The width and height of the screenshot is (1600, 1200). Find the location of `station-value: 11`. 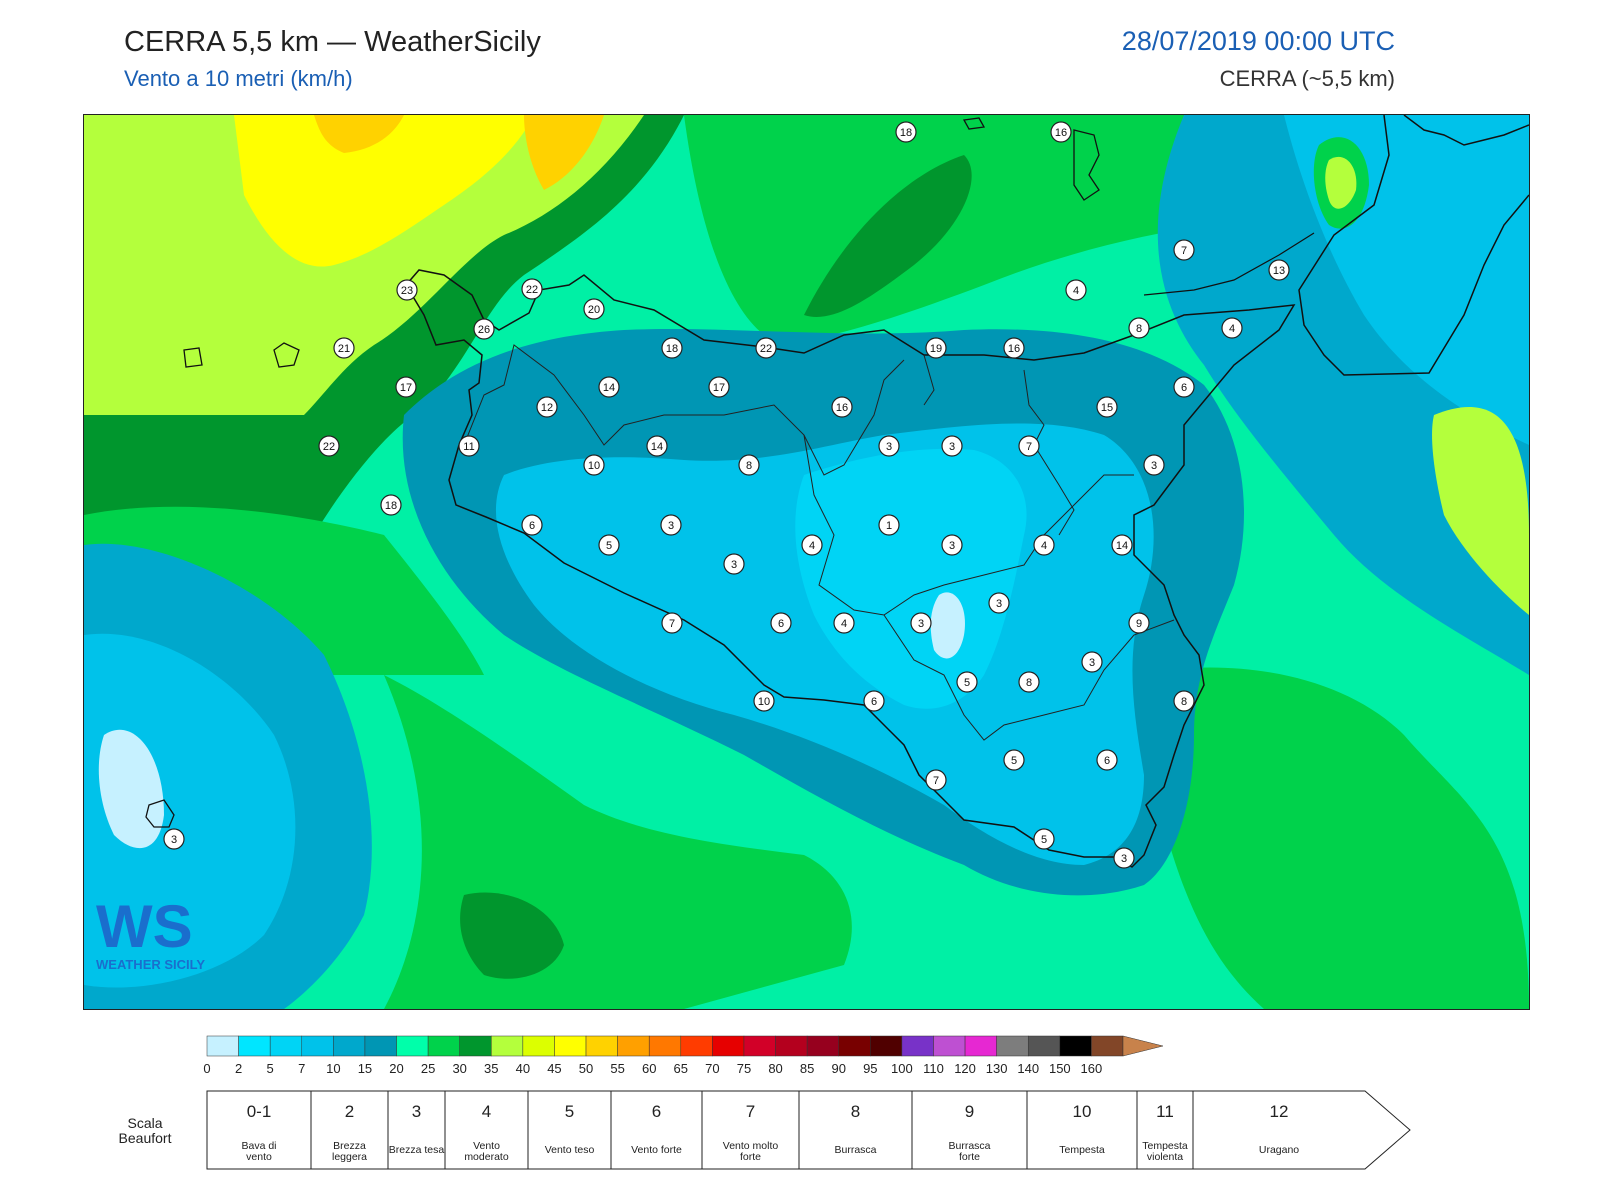

station-value: 11 is located at coordinates (468, 447).